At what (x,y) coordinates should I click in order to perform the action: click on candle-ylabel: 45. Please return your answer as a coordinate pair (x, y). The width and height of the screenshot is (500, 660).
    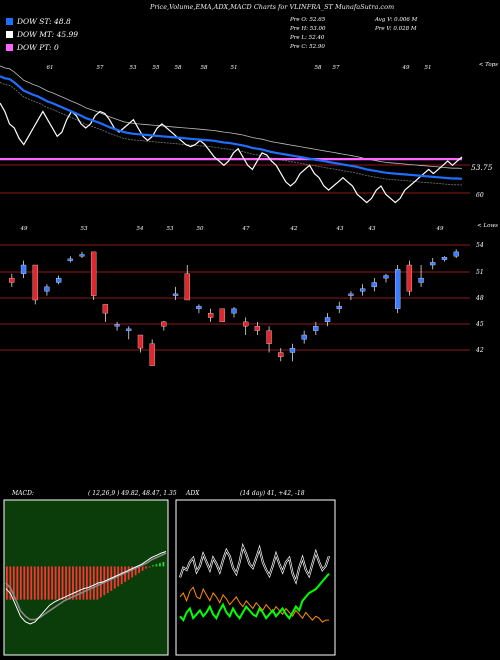
    Looking at the image, I should click on (479, 324).